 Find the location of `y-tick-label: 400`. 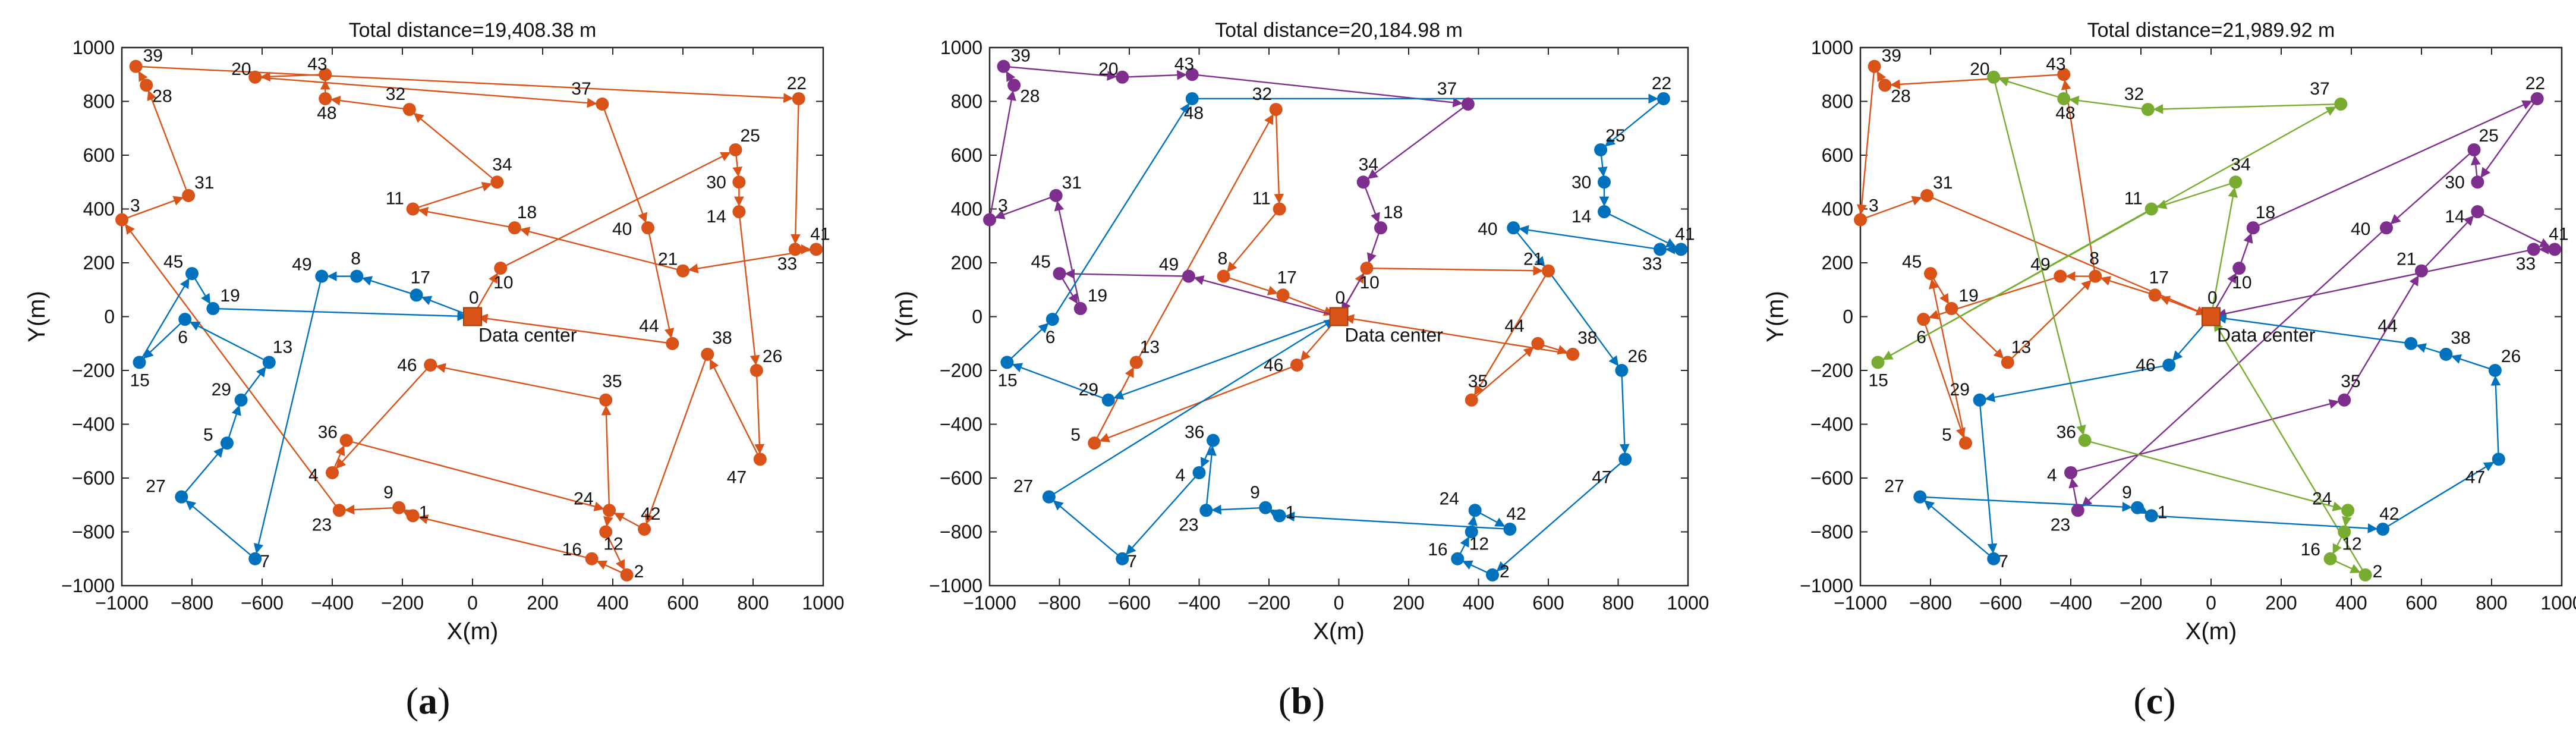

y-tick-label: 400 is located at coordinates (1837, 210).